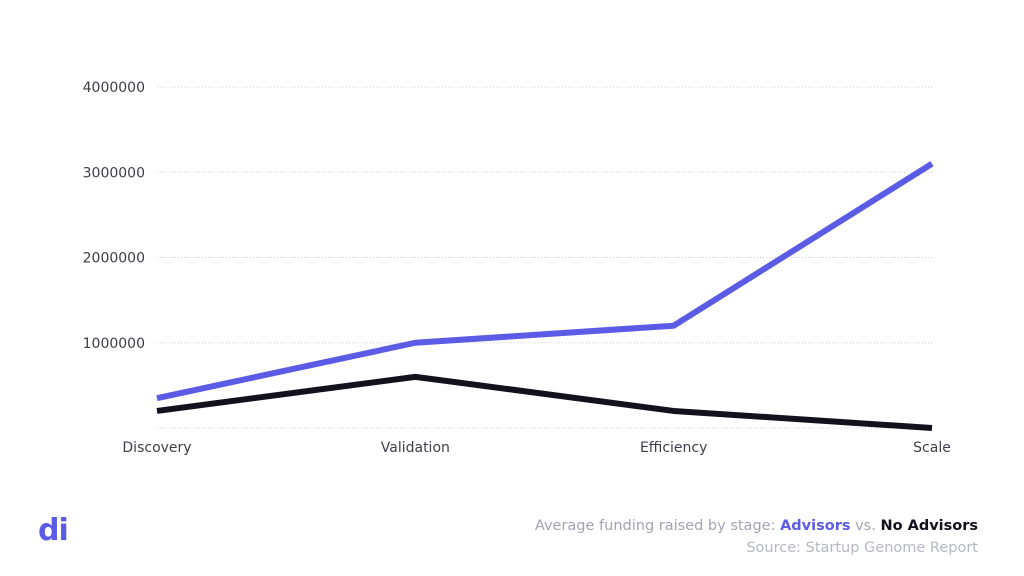 This screenshot has width=1024, height=576. I want to click on brand-logo: di, so click(53, 531).